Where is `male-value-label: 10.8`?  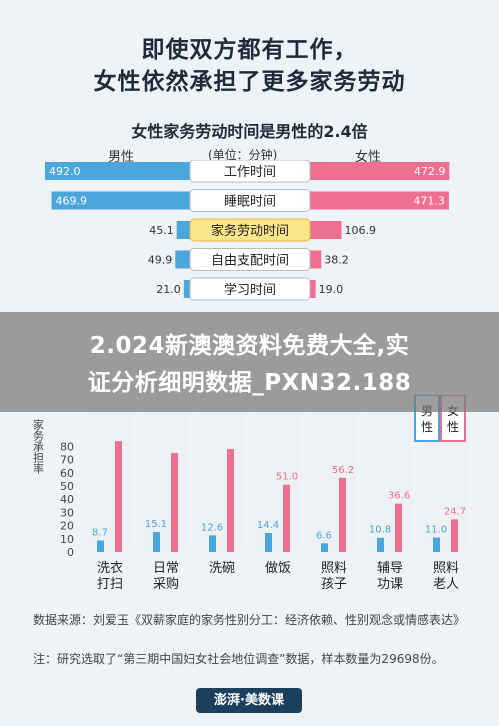 male-value-label: 10.8 is located at coordinates (380, 530).